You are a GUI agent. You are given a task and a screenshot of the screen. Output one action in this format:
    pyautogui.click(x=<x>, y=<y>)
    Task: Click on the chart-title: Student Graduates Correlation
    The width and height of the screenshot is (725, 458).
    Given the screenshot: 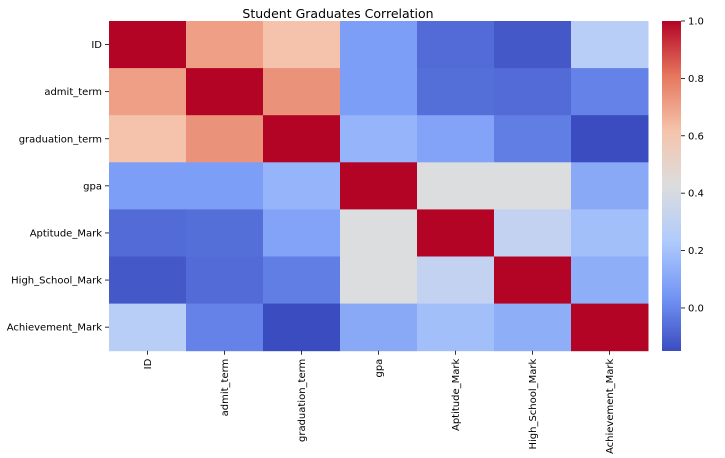 What is the action you would take?
    pyautogui.click(x=337, y=13)
    